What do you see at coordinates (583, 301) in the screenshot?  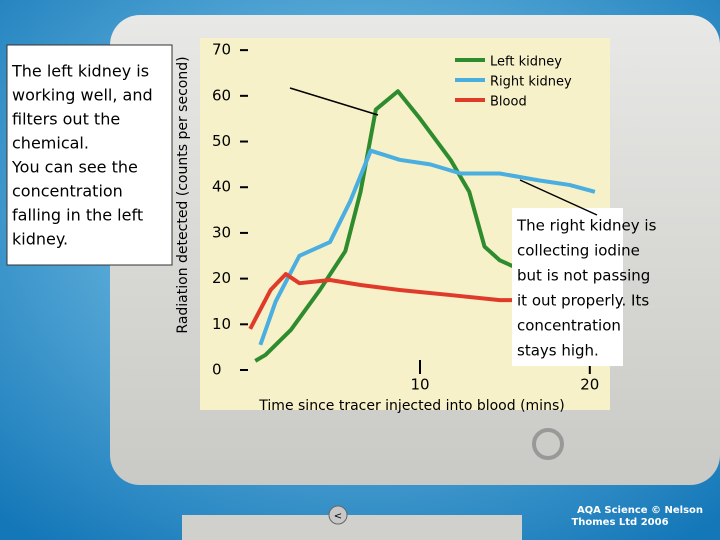 I see `annotation-text: it out properly. Its` at bounding box center [583, 301].